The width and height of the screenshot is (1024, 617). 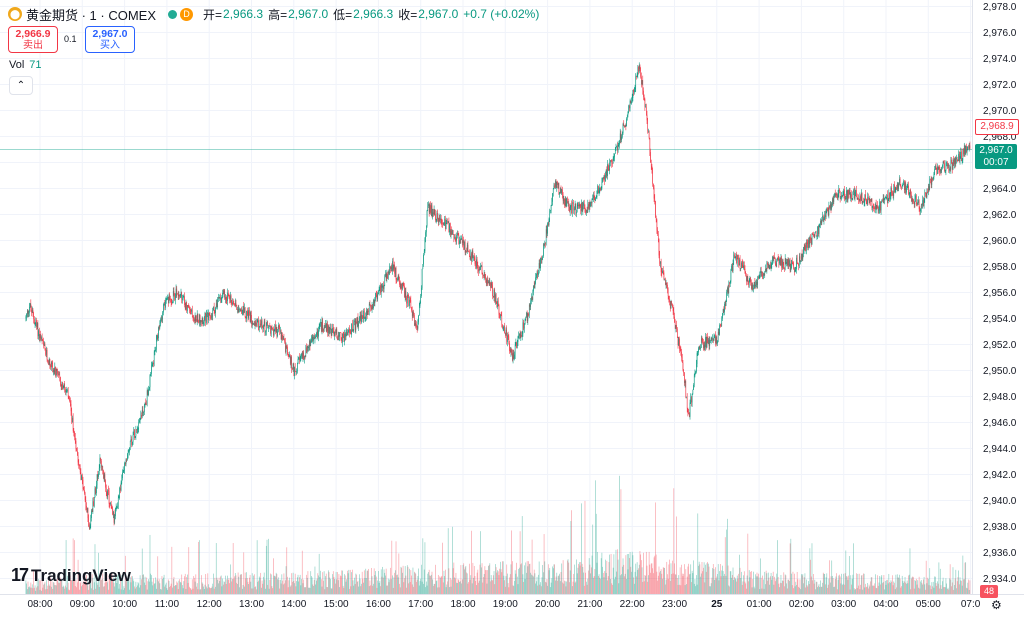 I want to click on settings-icon: ⚙, so click(x=996, y=605).